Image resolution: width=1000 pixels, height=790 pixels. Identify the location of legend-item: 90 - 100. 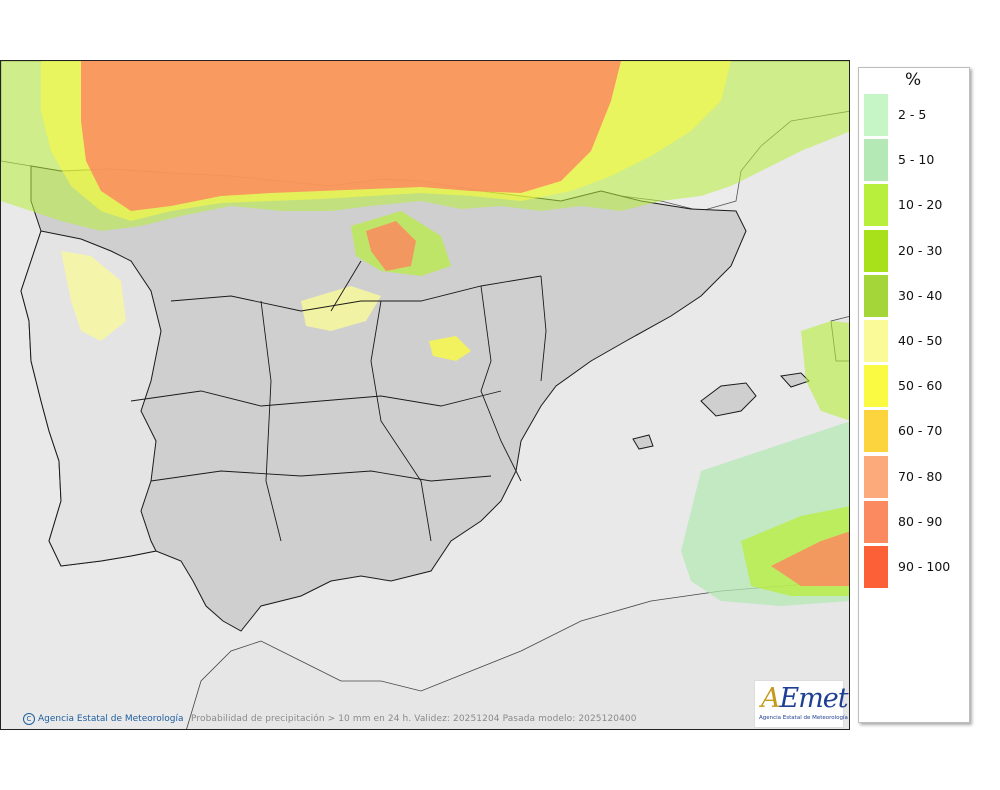
(916, 567).